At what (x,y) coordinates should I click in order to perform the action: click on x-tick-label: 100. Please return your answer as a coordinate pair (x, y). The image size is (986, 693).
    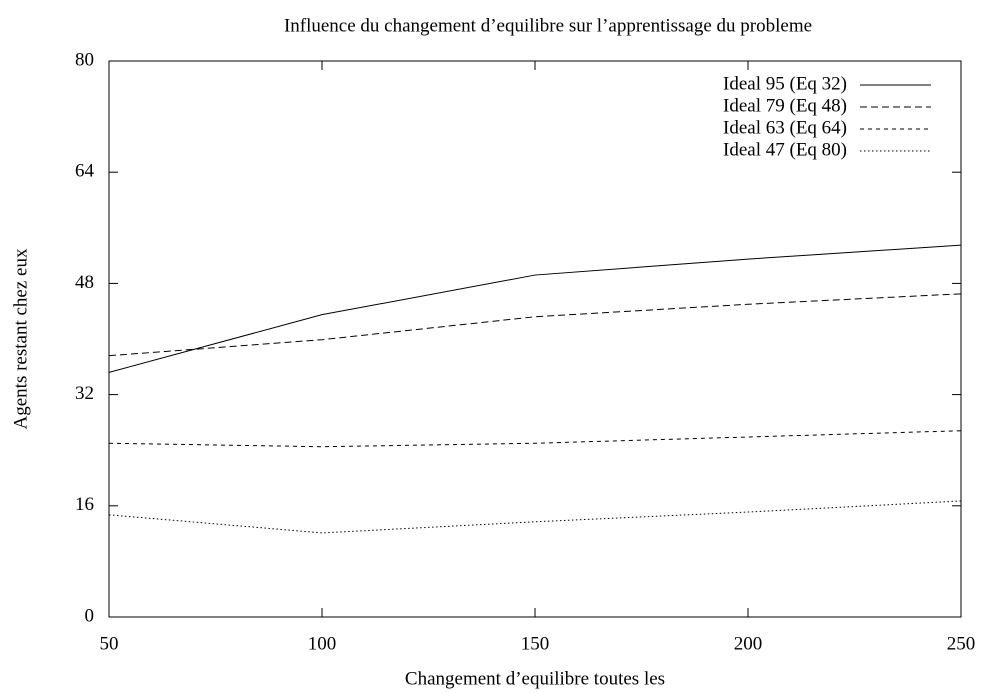
    Looking at the image, I should click on (322, 643).